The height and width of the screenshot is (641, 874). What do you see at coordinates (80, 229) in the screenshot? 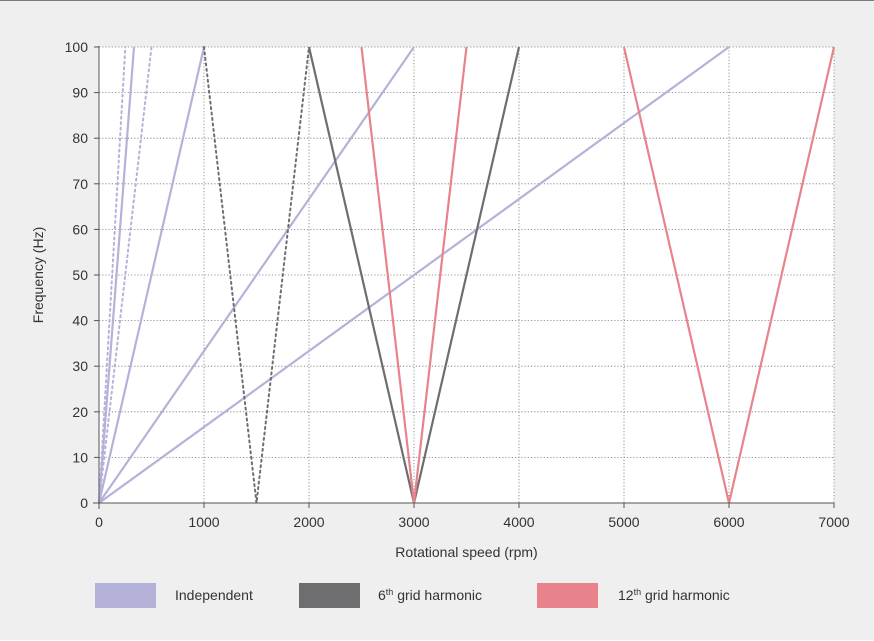
I see `y-tick-label: 60` at bounding box center [80, 229].